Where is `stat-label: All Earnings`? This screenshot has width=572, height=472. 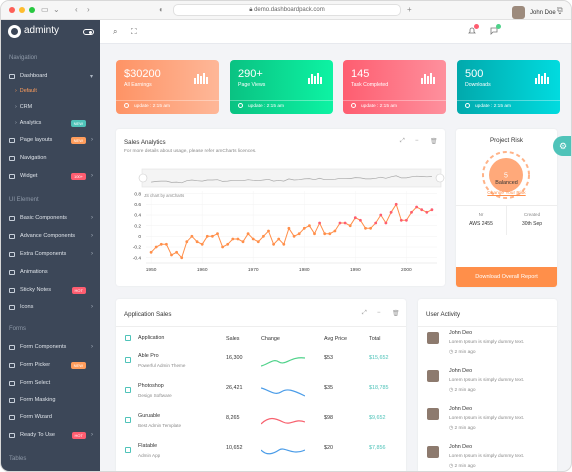 stat-label: All Earnings is located at coordinates (138, 85).